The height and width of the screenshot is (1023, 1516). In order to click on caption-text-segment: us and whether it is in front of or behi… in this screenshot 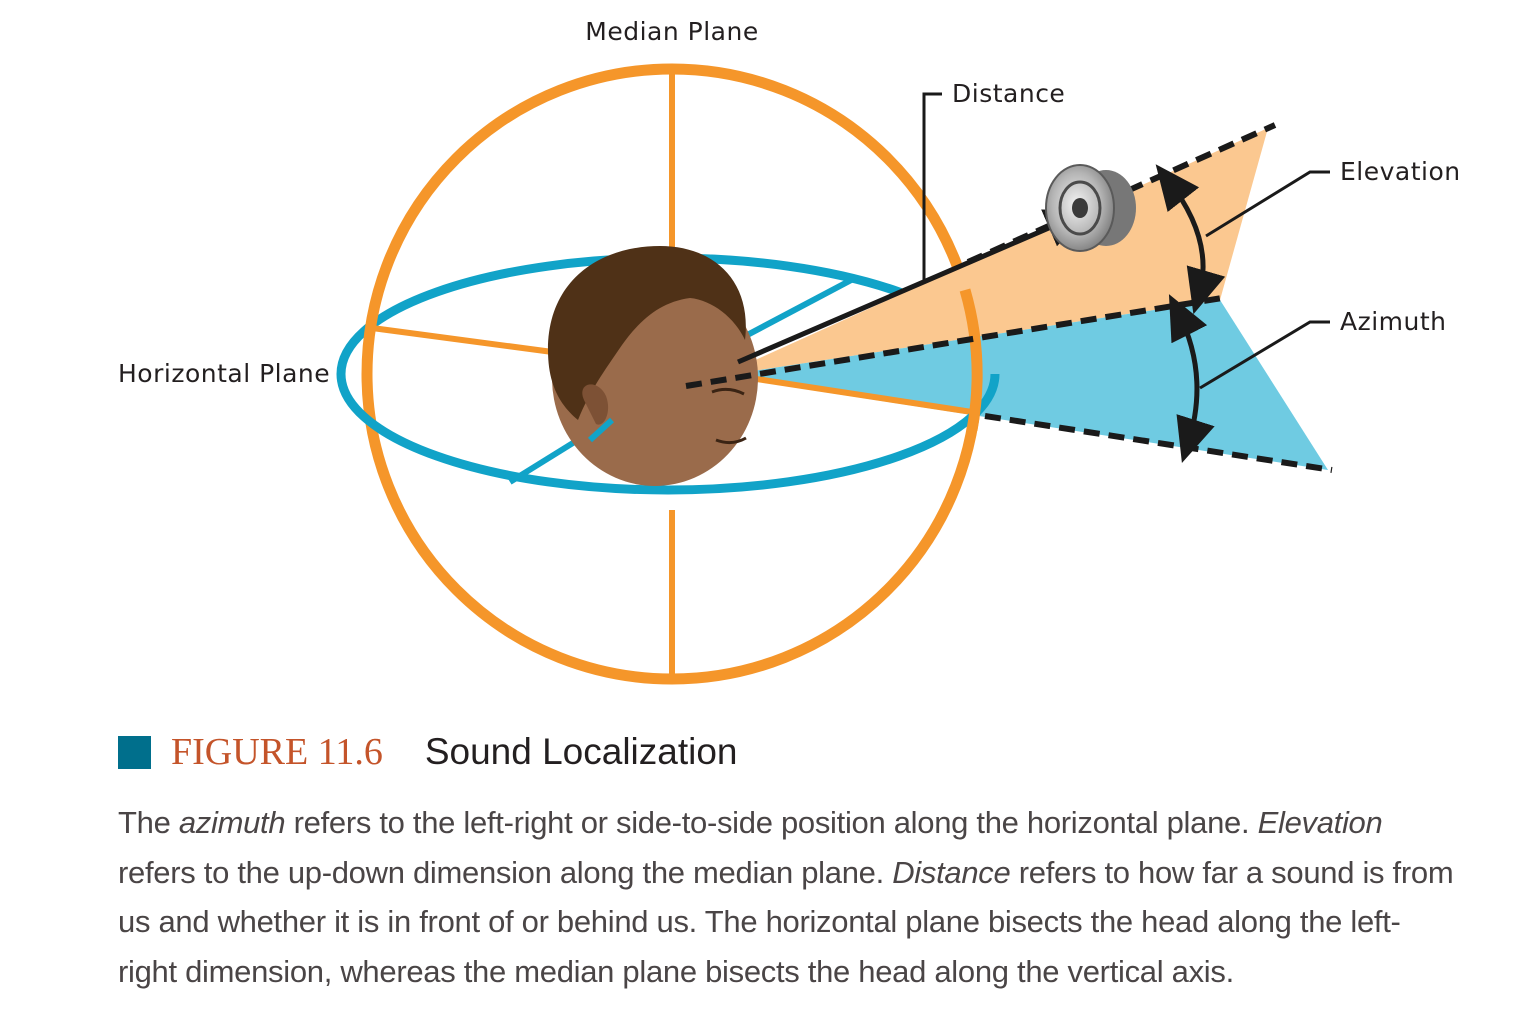, I will do `click(759, 921)`.